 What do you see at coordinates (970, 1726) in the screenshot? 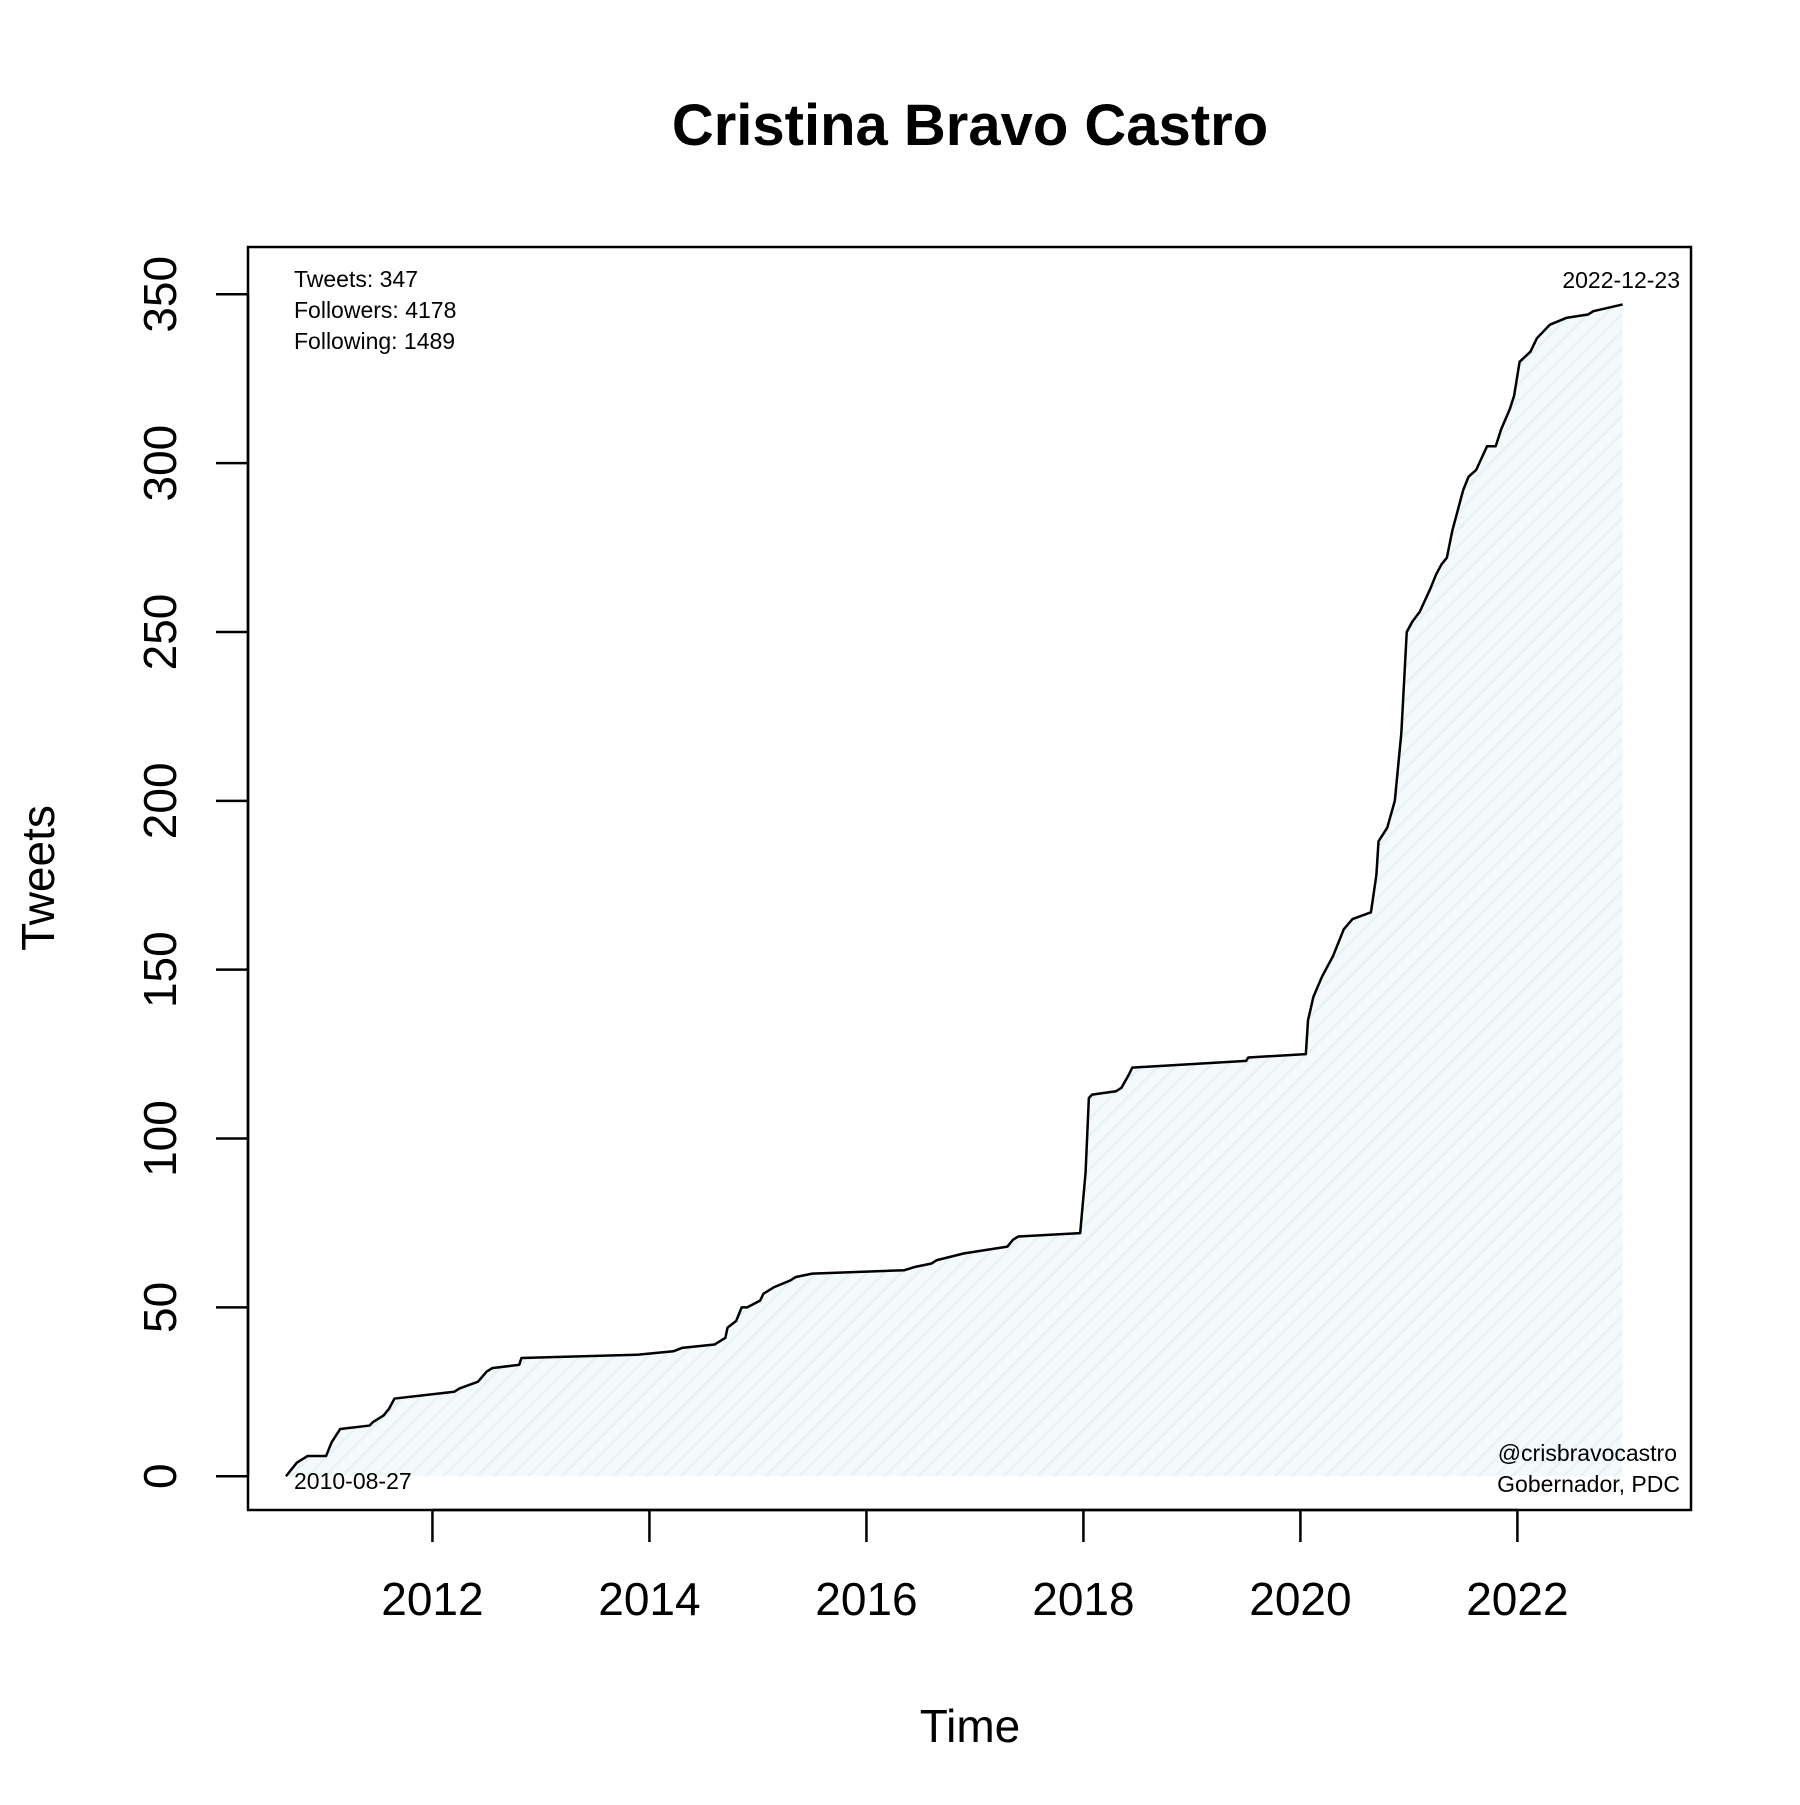
I see `x-axis-title: Time` at bounding box center [970, 1726].